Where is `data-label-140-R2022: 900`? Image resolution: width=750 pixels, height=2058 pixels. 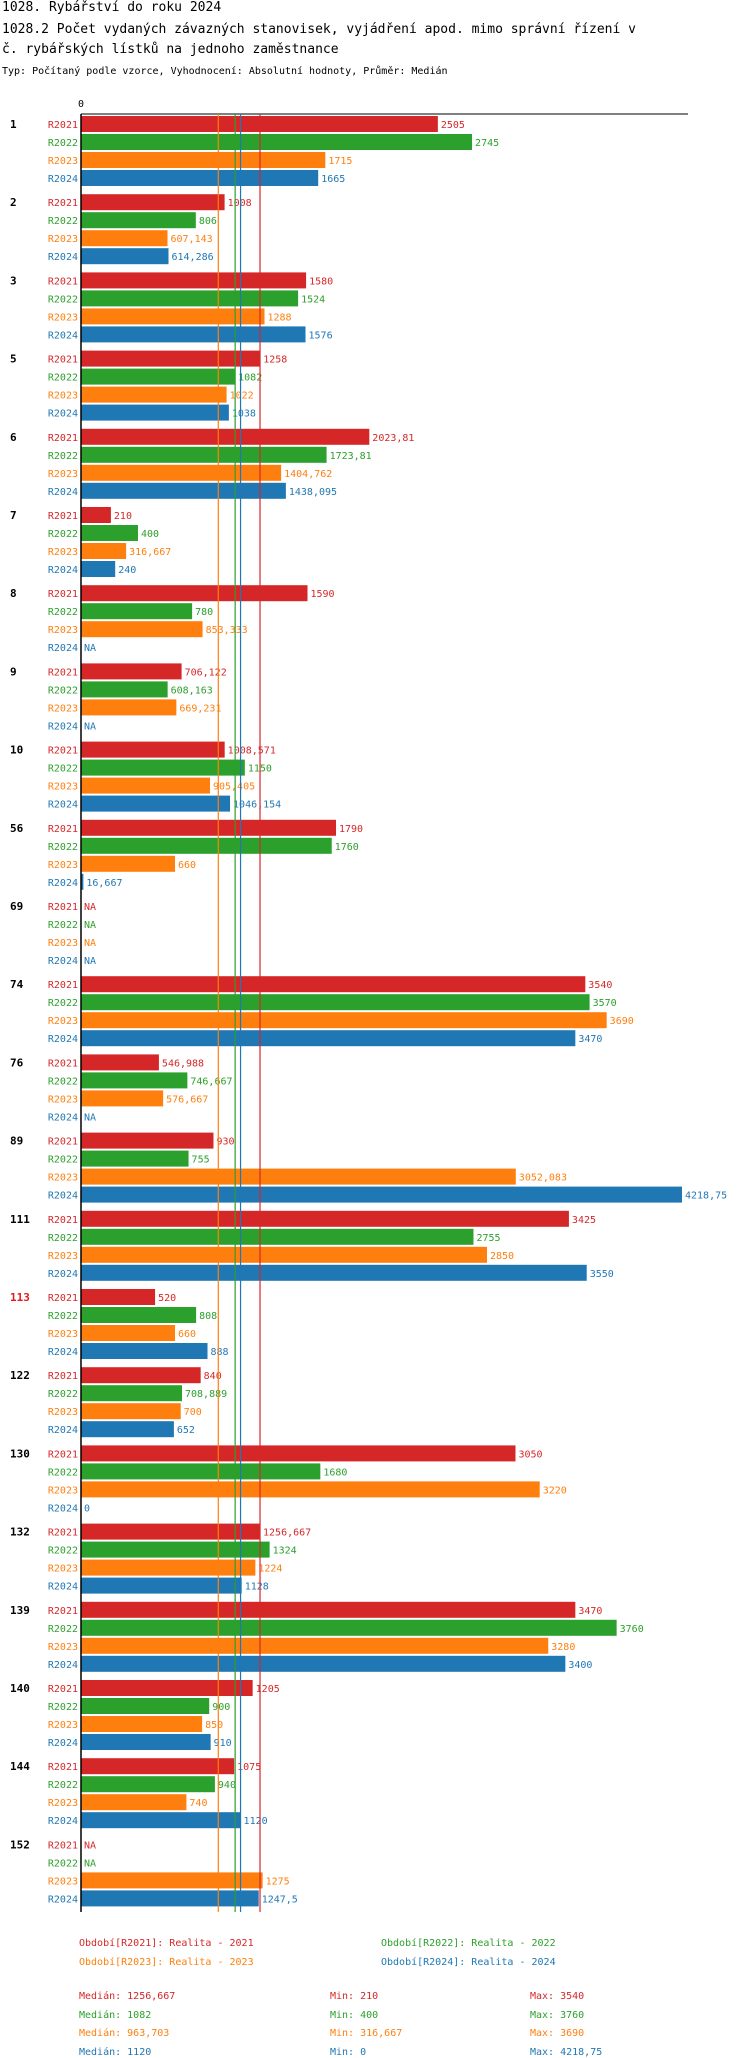 data-label-140-R2022: 900 is located at coordinates (221, 1707).